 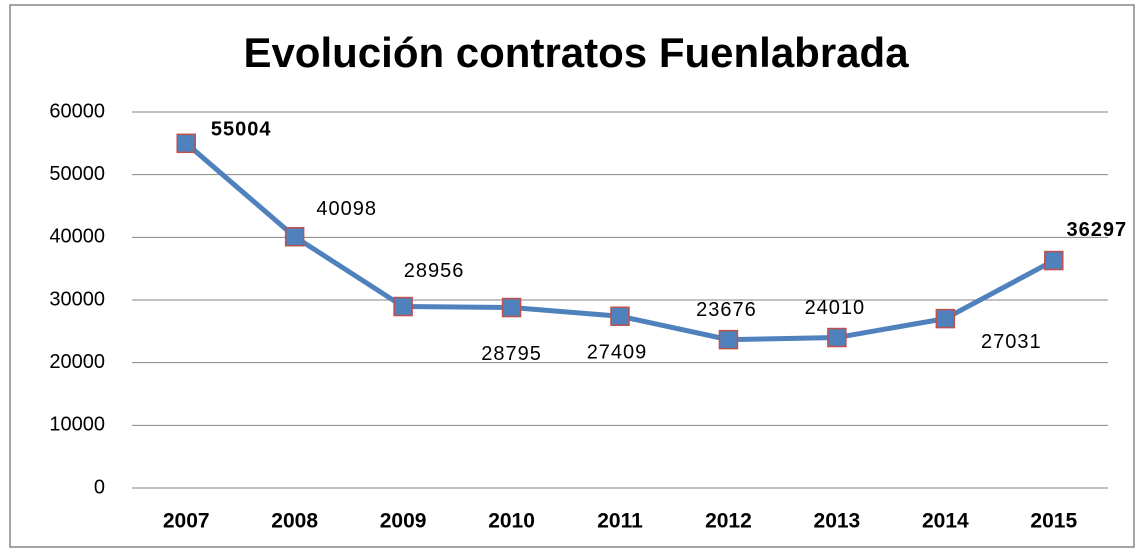 What do you see at coordinates (617, 353) in the screenshot?
I see `data-label: 27409` at bounding box center [617, 353].